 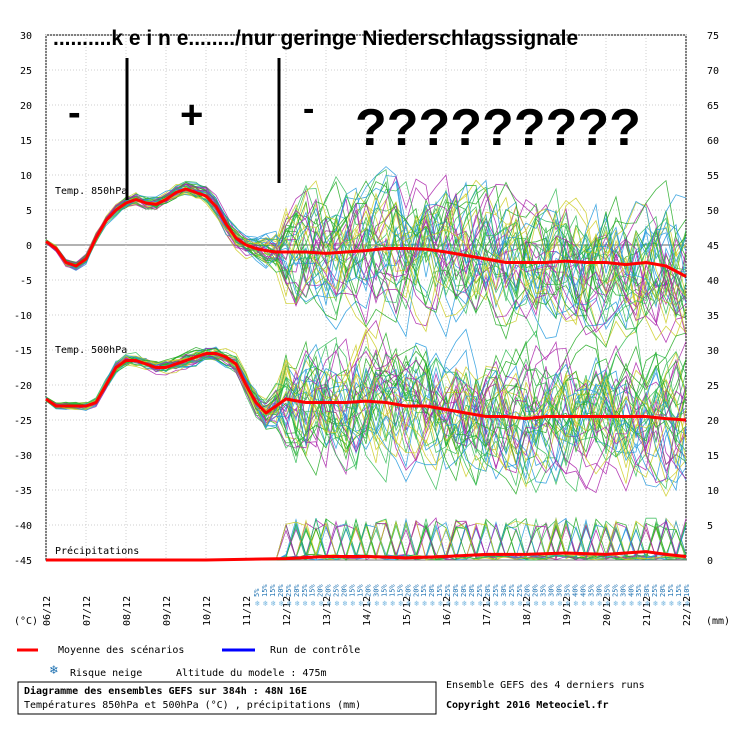 What do you see at coordinates (97, 551) in the screenshot?
I see `panel-label-precip: Précipitations` at bounding box center [97, 551].